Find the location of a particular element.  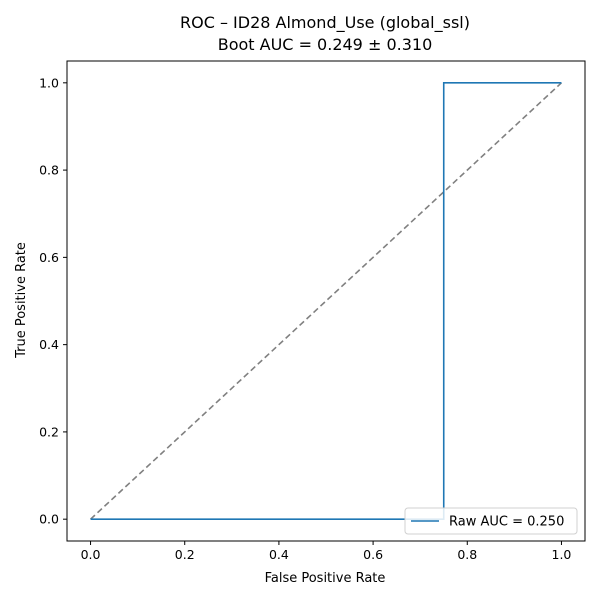

y-tick-label: 0.2 is located at coordinates (49, 431).